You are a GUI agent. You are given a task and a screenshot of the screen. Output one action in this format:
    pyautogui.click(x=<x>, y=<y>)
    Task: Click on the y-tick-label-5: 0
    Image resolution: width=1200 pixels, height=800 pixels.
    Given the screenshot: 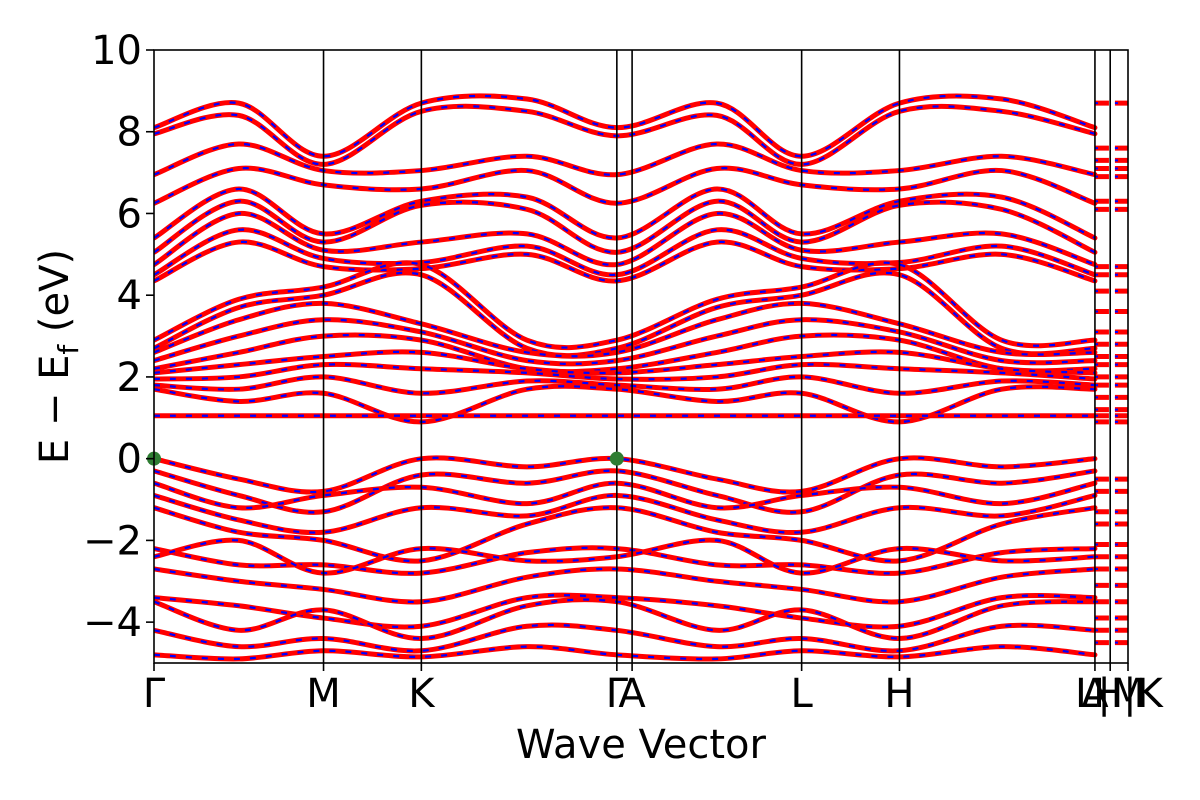 What is the action you would take?
    pyautogui.click(x=129, y=460)
    